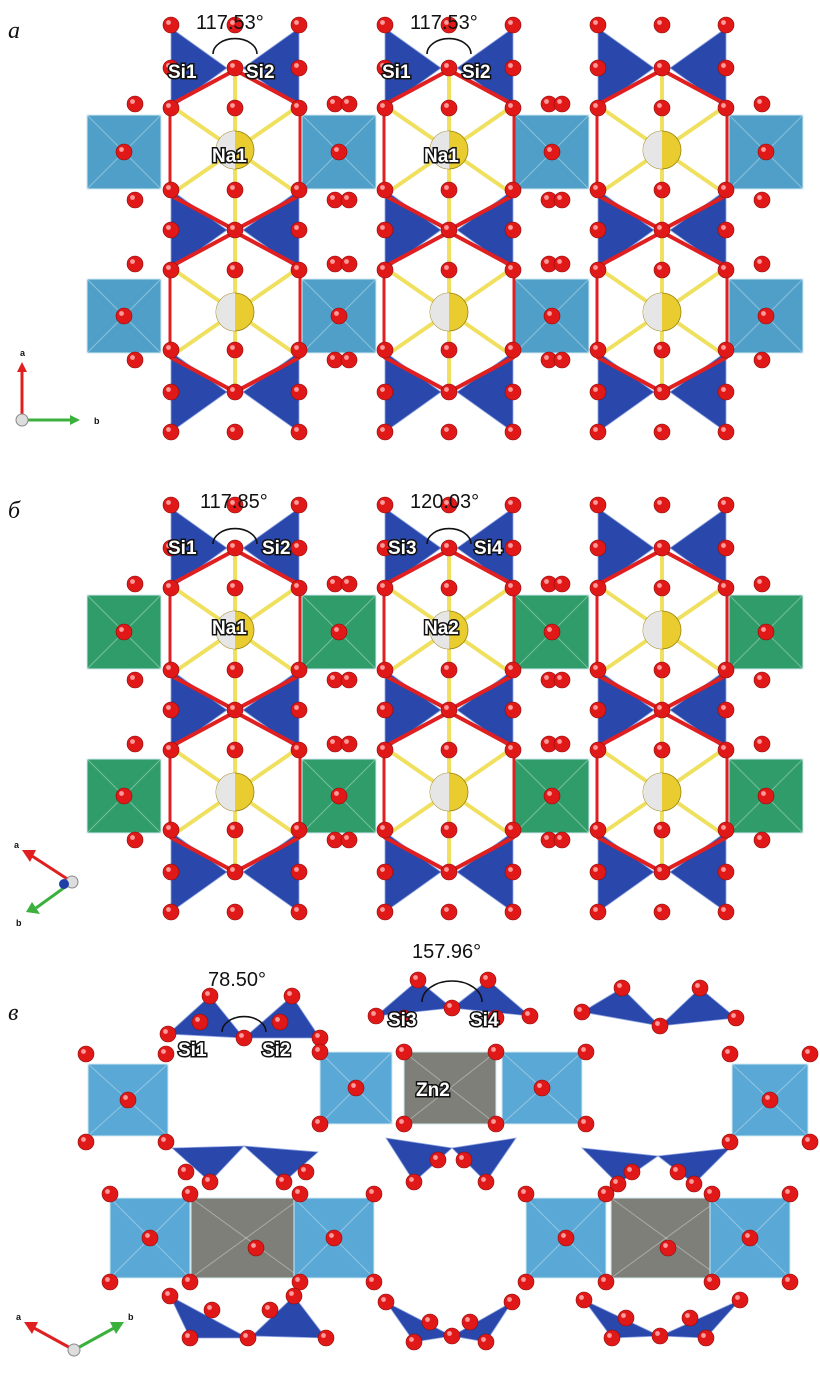 The image size is (820, 1378). Describe the element at coordinates (260, 72) in the screenshot. I see `atom-label-si2: Si2` at that location.